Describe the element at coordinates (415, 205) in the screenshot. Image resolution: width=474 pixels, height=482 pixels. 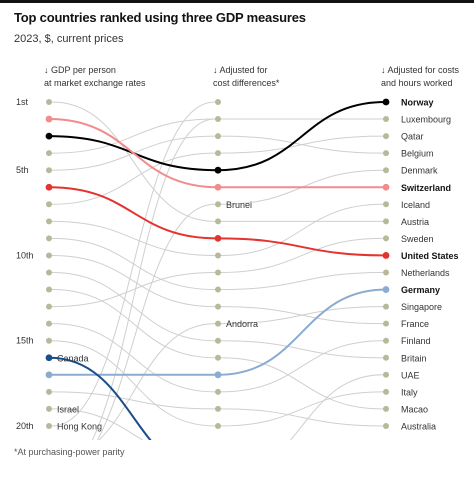
I see `right-label-iceland: Iceland` at that location.